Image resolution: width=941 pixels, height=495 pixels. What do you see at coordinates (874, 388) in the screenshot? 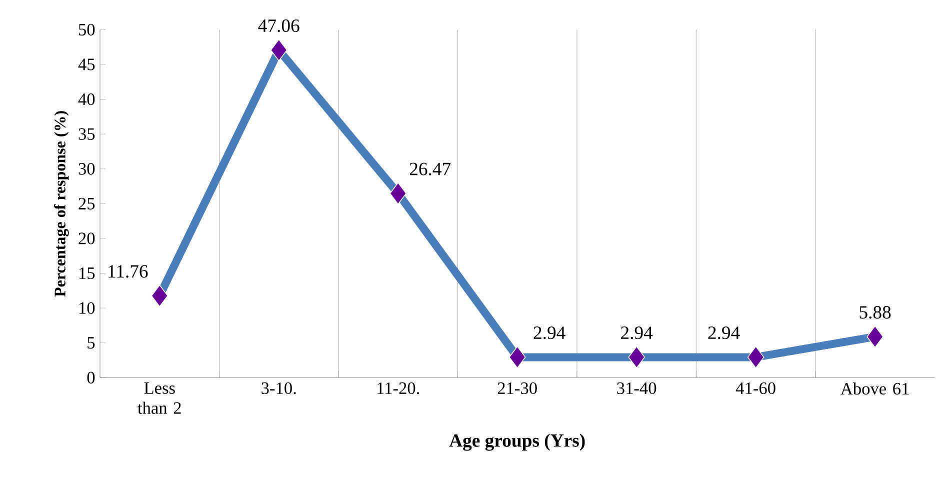
I see `x-tick-label: Above 61` at bounding box center [874, 388].